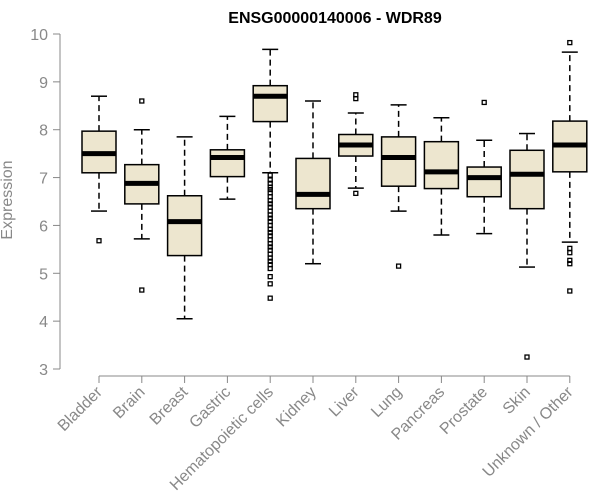 This screenshot has width=600, height=500. I want to click on y-tick-label: 10, so click(39, 35).